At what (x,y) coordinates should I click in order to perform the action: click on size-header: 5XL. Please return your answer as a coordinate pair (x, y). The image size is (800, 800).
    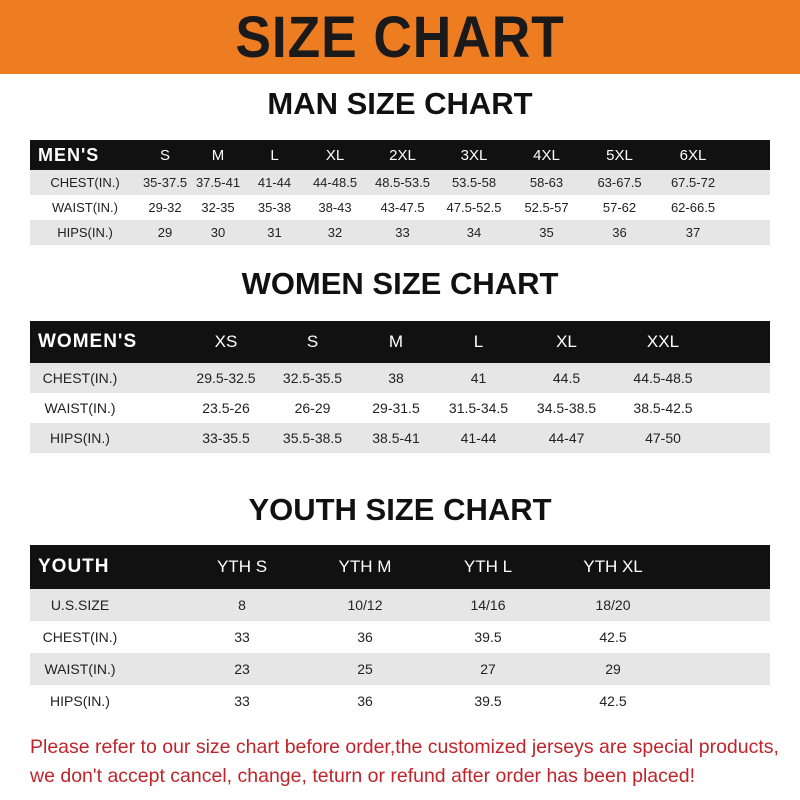
    Looking at the image, I should click on (619, 155).